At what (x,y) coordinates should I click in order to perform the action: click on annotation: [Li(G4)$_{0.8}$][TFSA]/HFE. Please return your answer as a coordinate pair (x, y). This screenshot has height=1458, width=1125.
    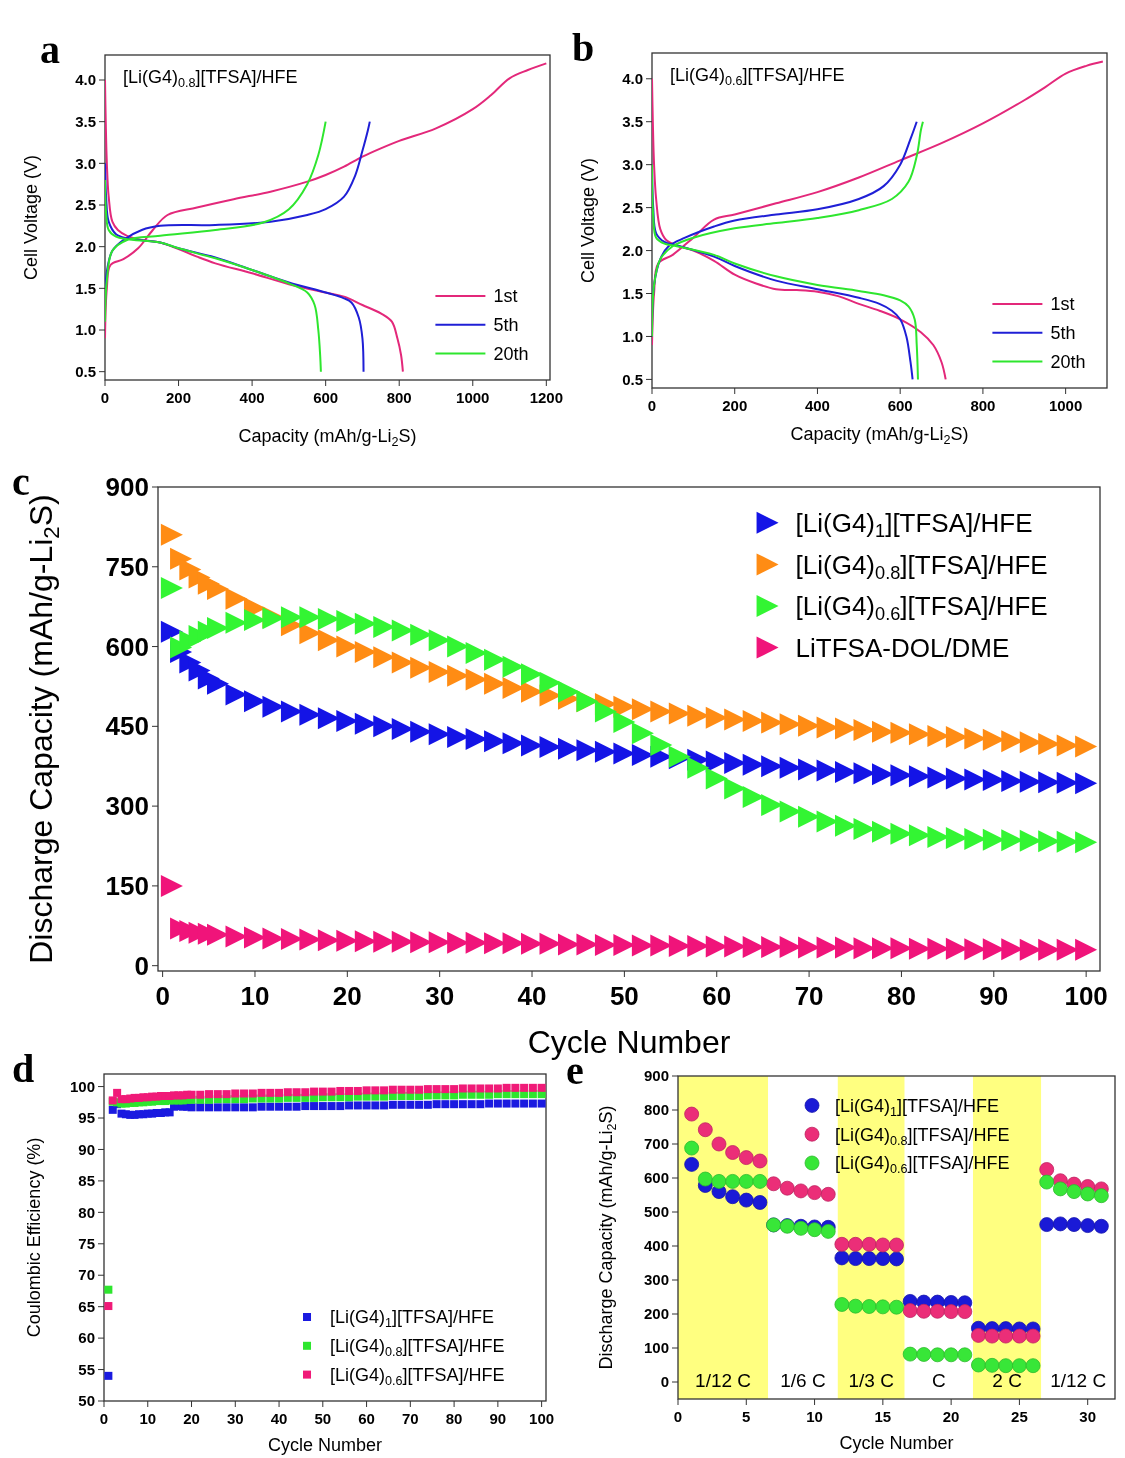
    Looking at the image, I should click on (210, 78).